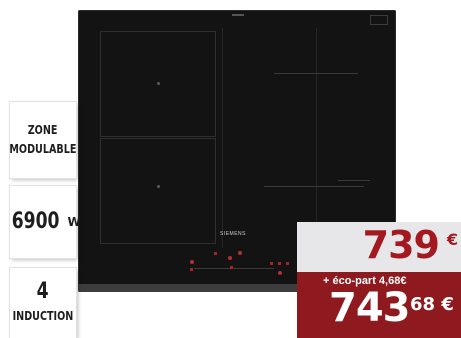 Image resolution: width=461 pixels, height=338 pixels. I want to click on price-currency: €, so click(452, 239).